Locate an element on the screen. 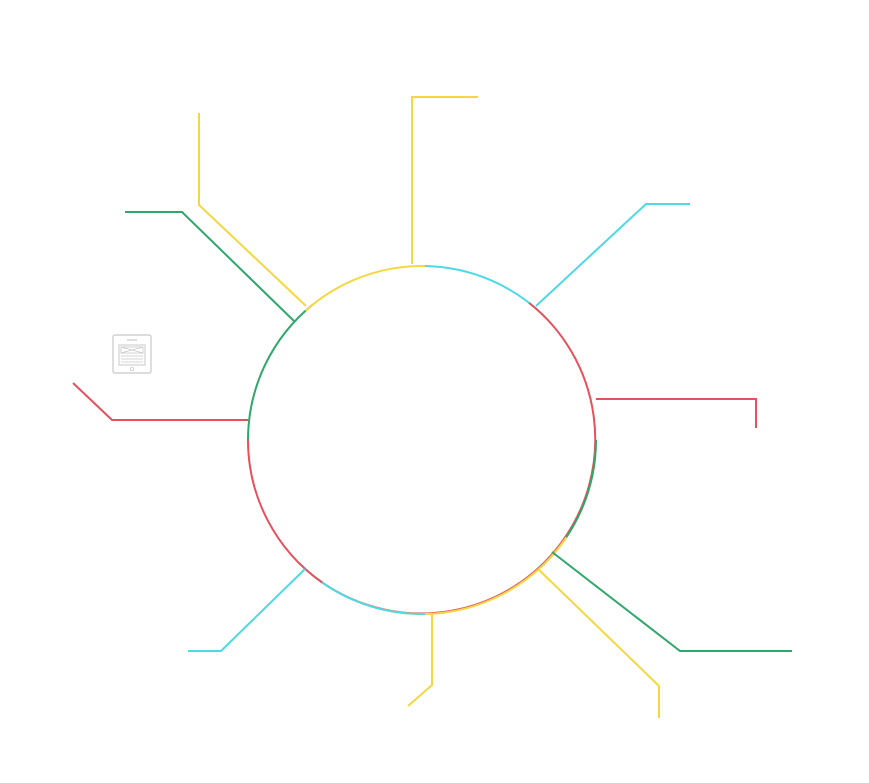 This screenshot has height=783, width=869. ring-arc-green-lower-right is located at coordinates (569, 504).